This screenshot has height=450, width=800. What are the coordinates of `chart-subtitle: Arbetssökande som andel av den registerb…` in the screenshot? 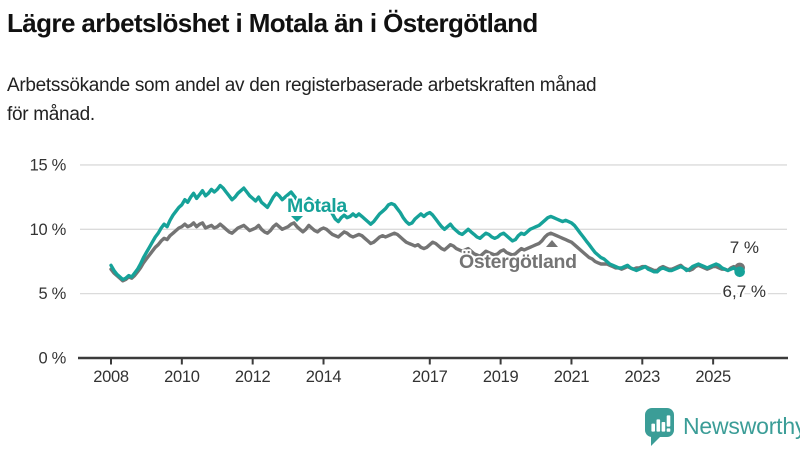 It's located at (302, 100).